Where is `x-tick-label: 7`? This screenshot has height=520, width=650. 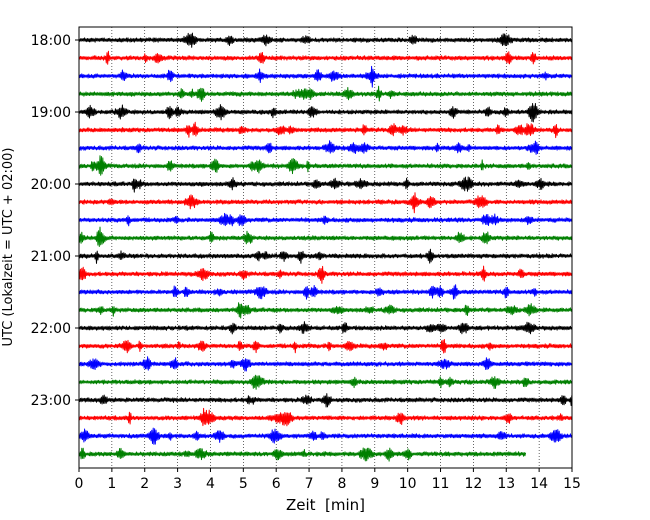
x-tick-label: 7 is located at coordinates (309, 484).